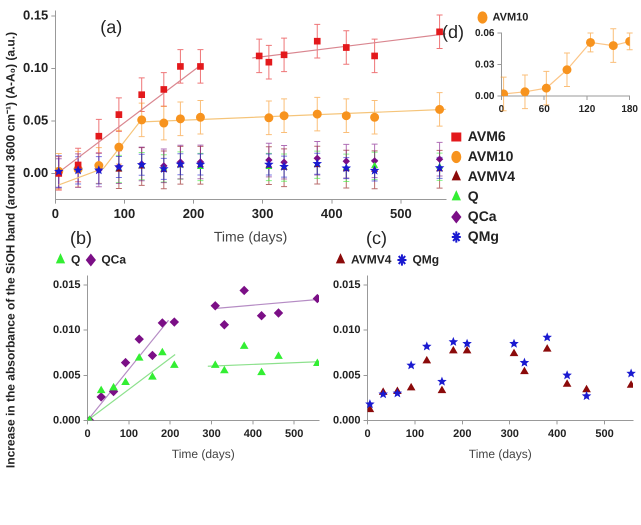 The height and width of the screenshot is (525, 641). I want to click on y-tick-label: 0.03, so click(484, 64).